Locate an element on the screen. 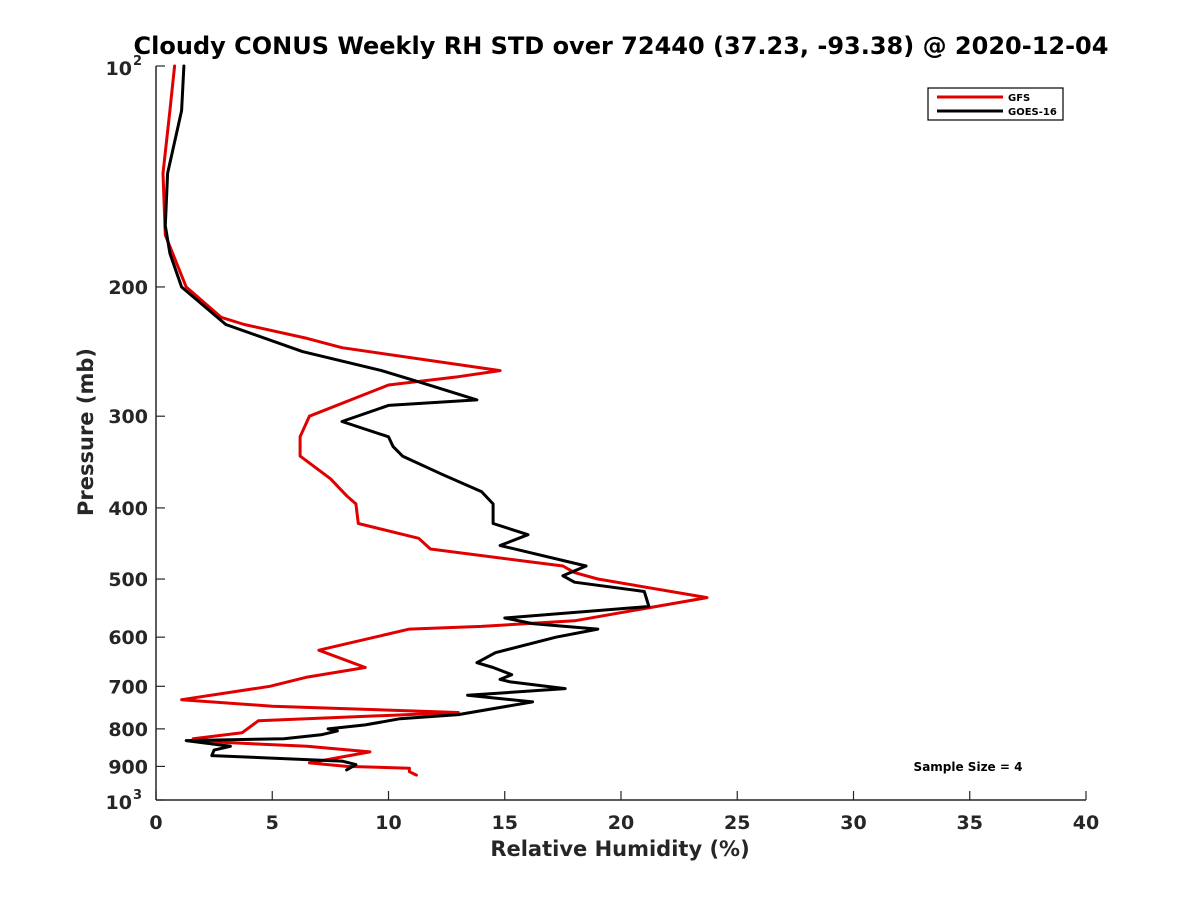  x-tick-label: 40 is located at coordinates (1086, 823).